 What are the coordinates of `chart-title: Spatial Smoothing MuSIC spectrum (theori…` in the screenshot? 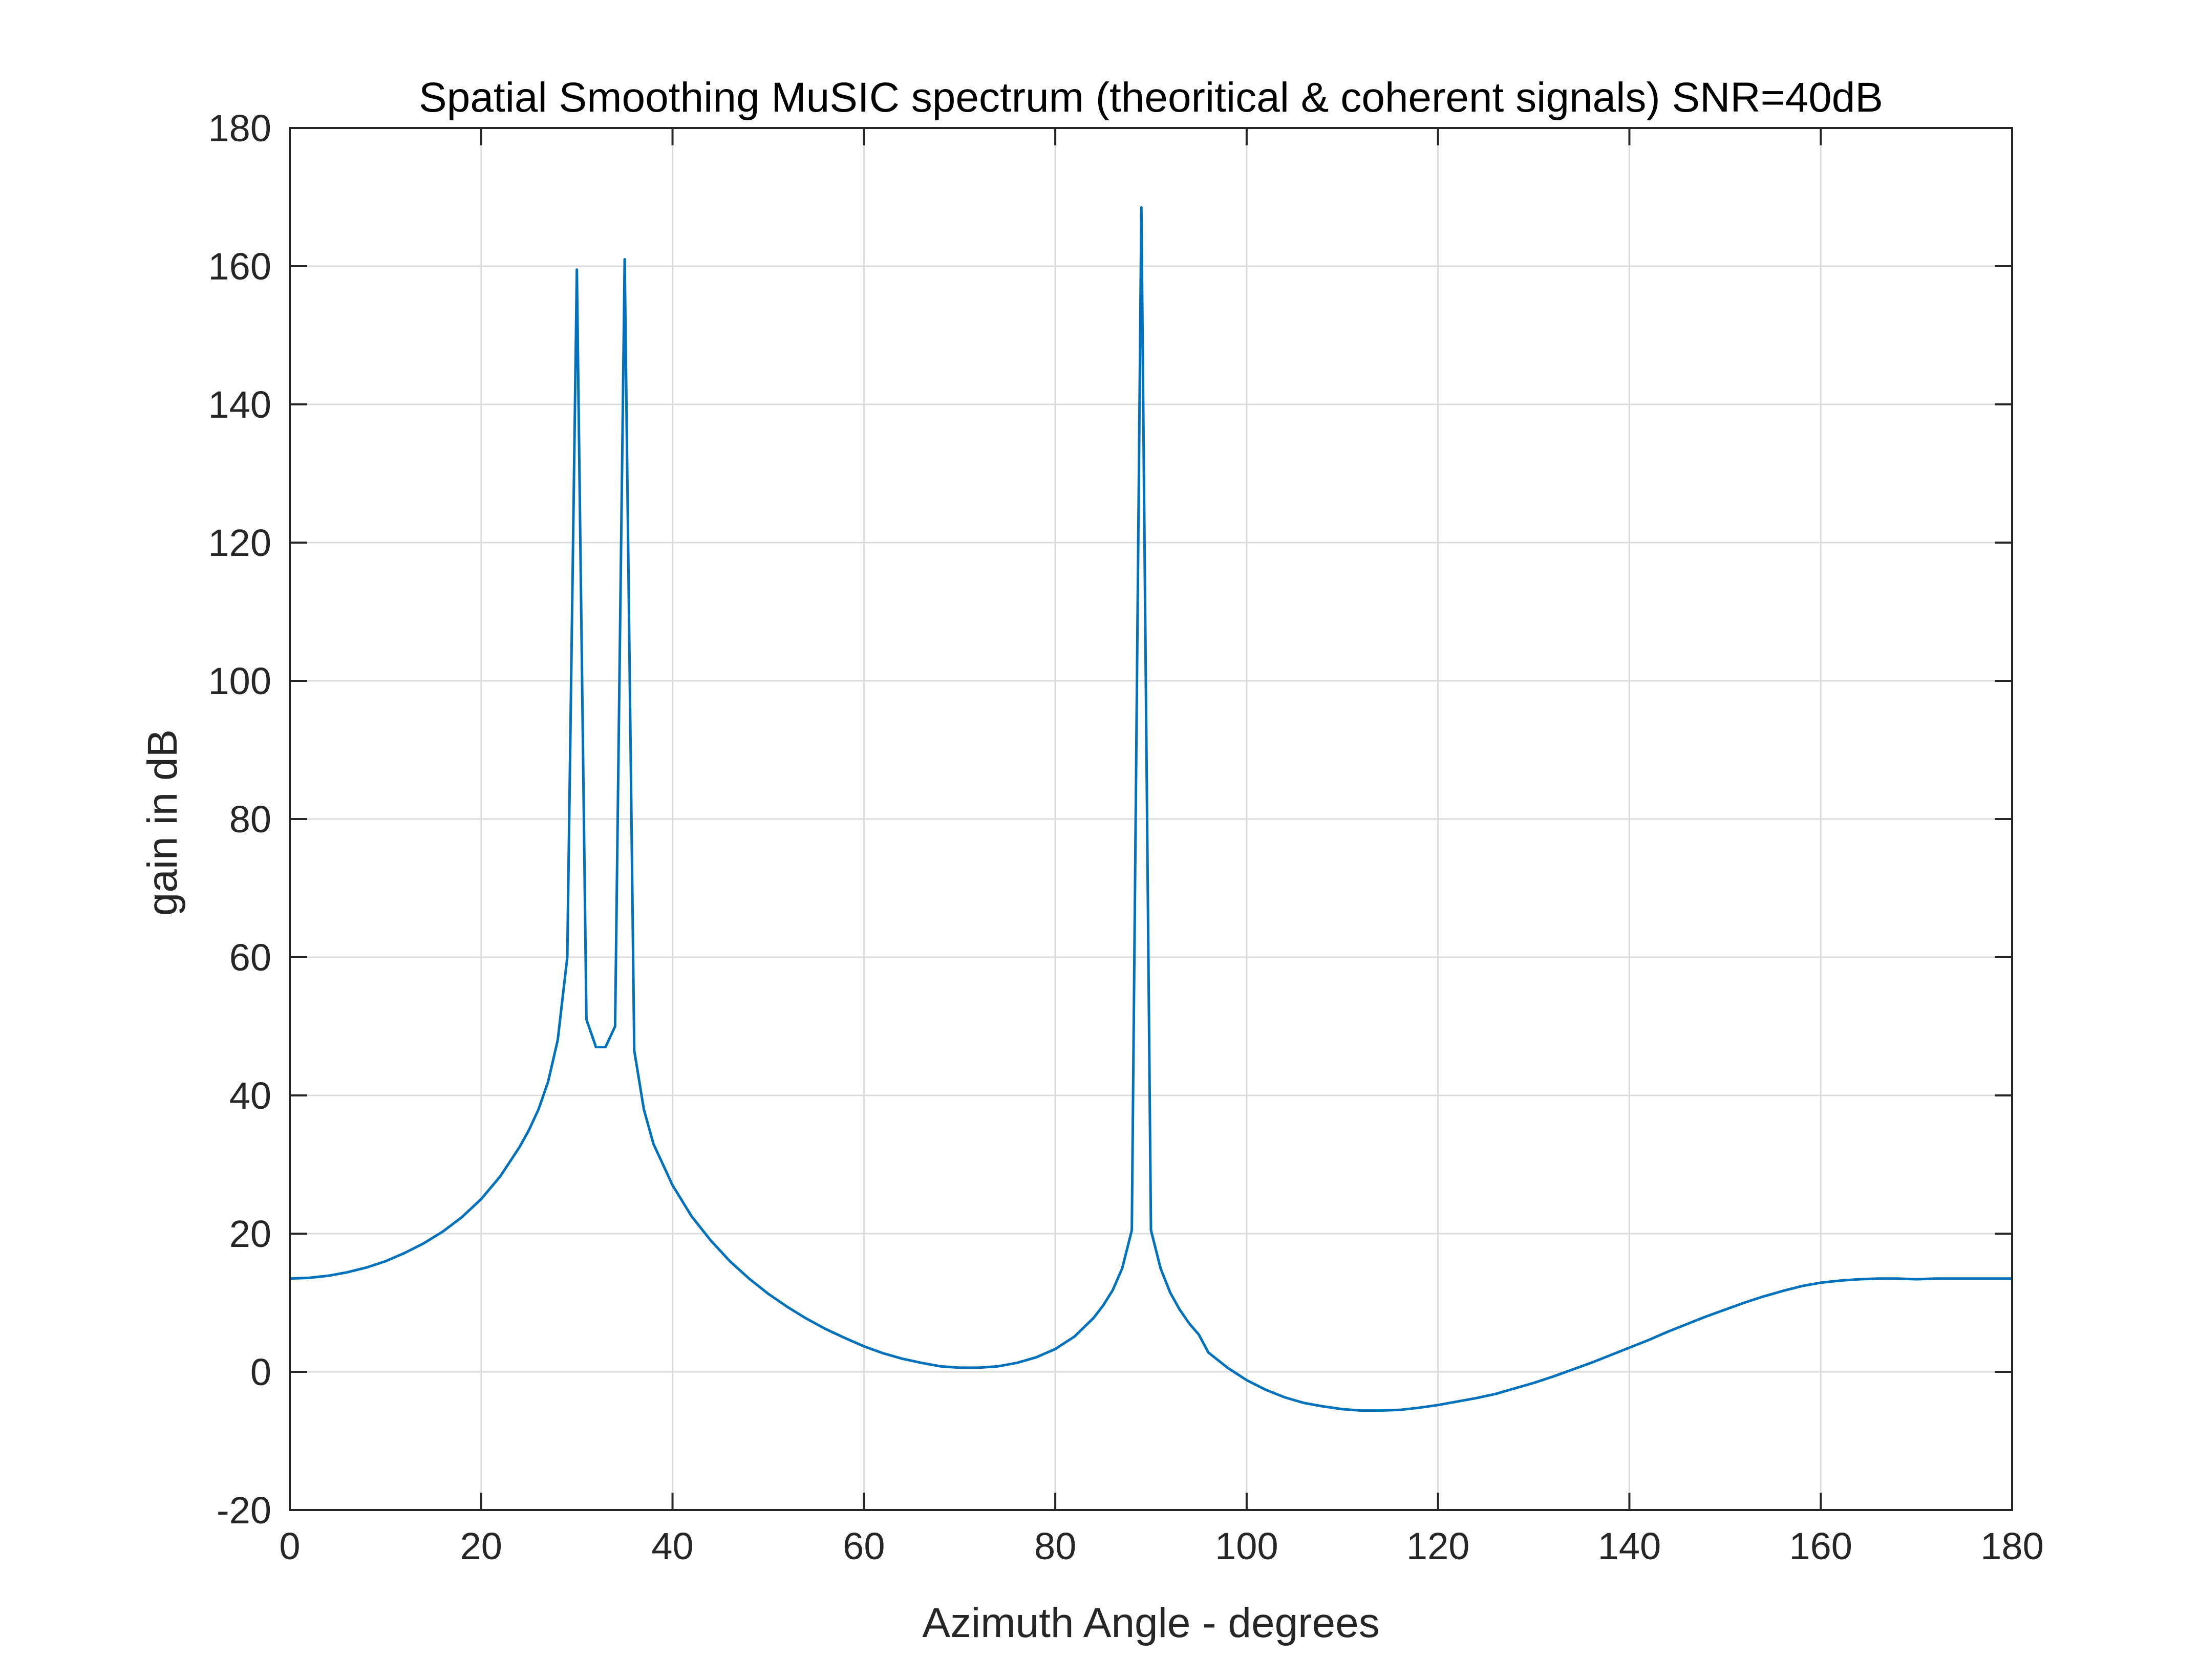 It's located at (1151, 97).